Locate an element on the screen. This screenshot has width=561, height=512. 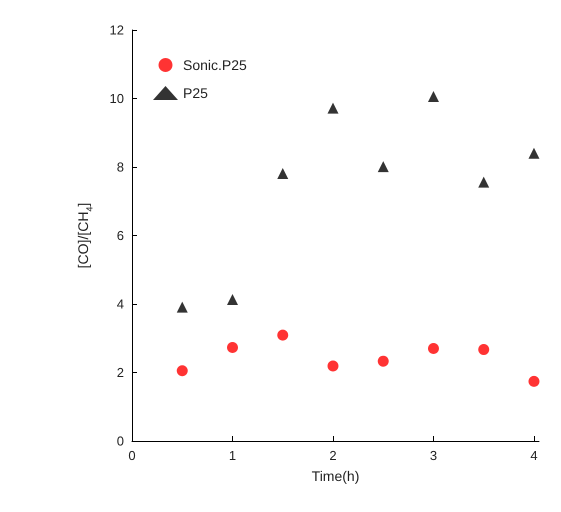
legend-label: P25 is located at coordinates (195, 93).